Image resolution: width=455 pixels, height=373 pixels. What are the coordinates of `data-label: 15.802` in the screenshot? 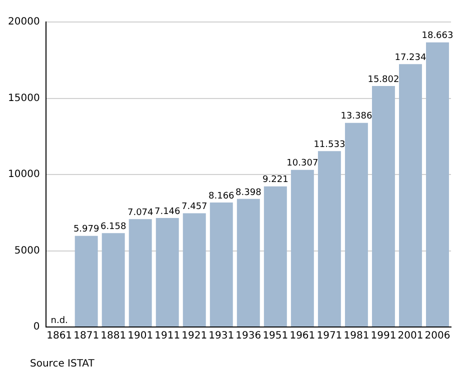 It's located at (384, 79).